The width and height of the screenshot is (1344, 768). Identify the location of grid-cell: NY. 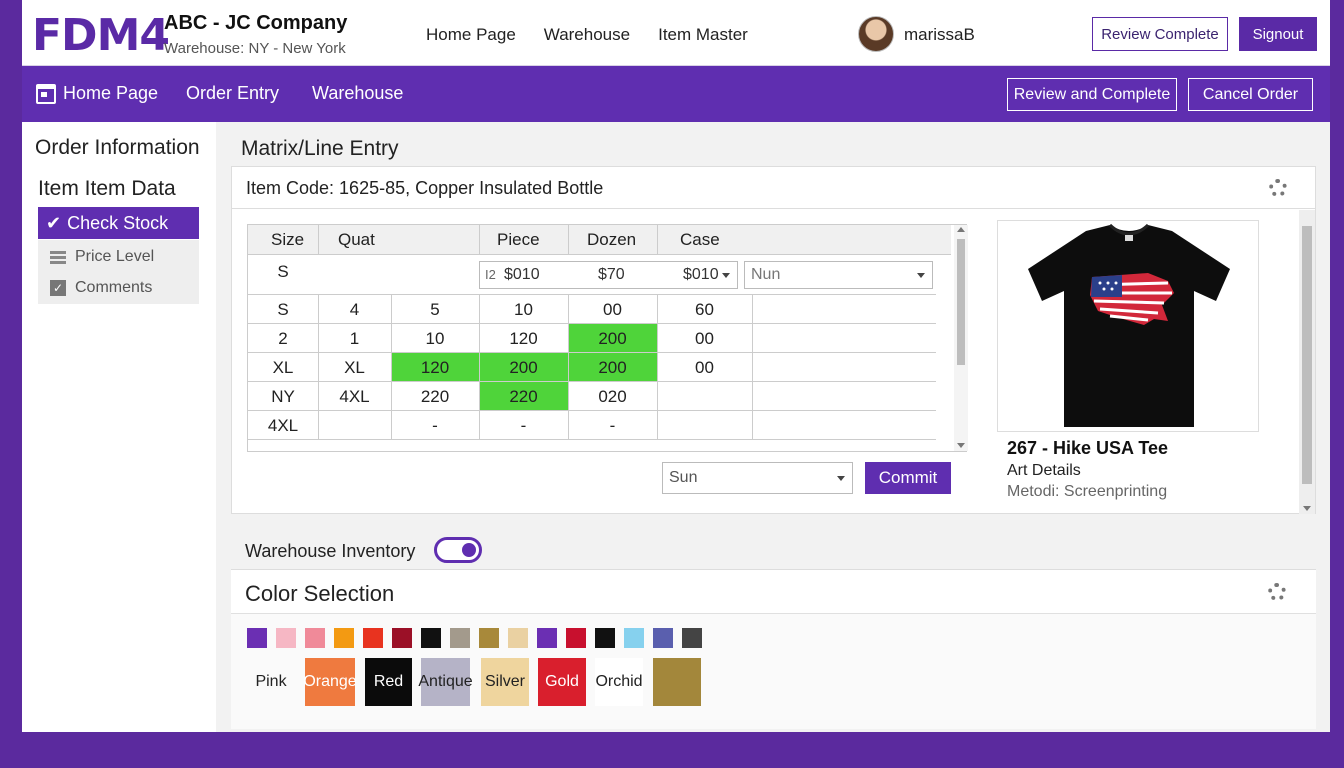
(283, 396).